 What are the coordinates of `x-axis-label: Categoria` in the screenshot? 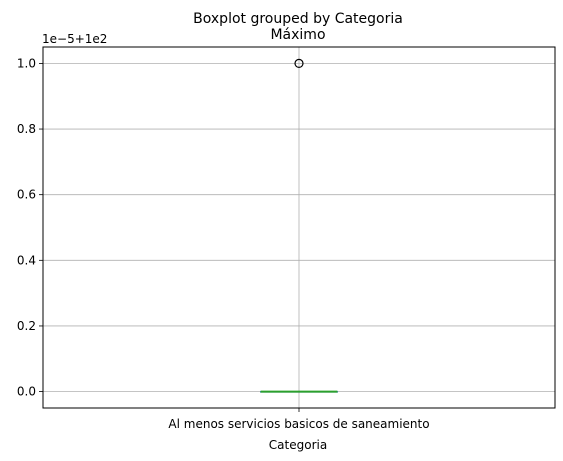 It's located at (298, 445).